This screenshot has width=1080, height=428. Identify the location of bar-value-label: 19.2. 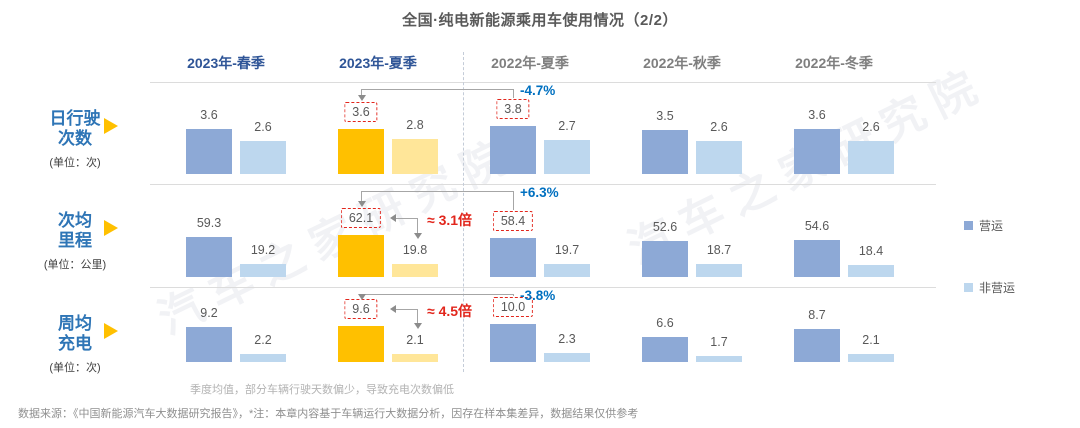
(263, 250).